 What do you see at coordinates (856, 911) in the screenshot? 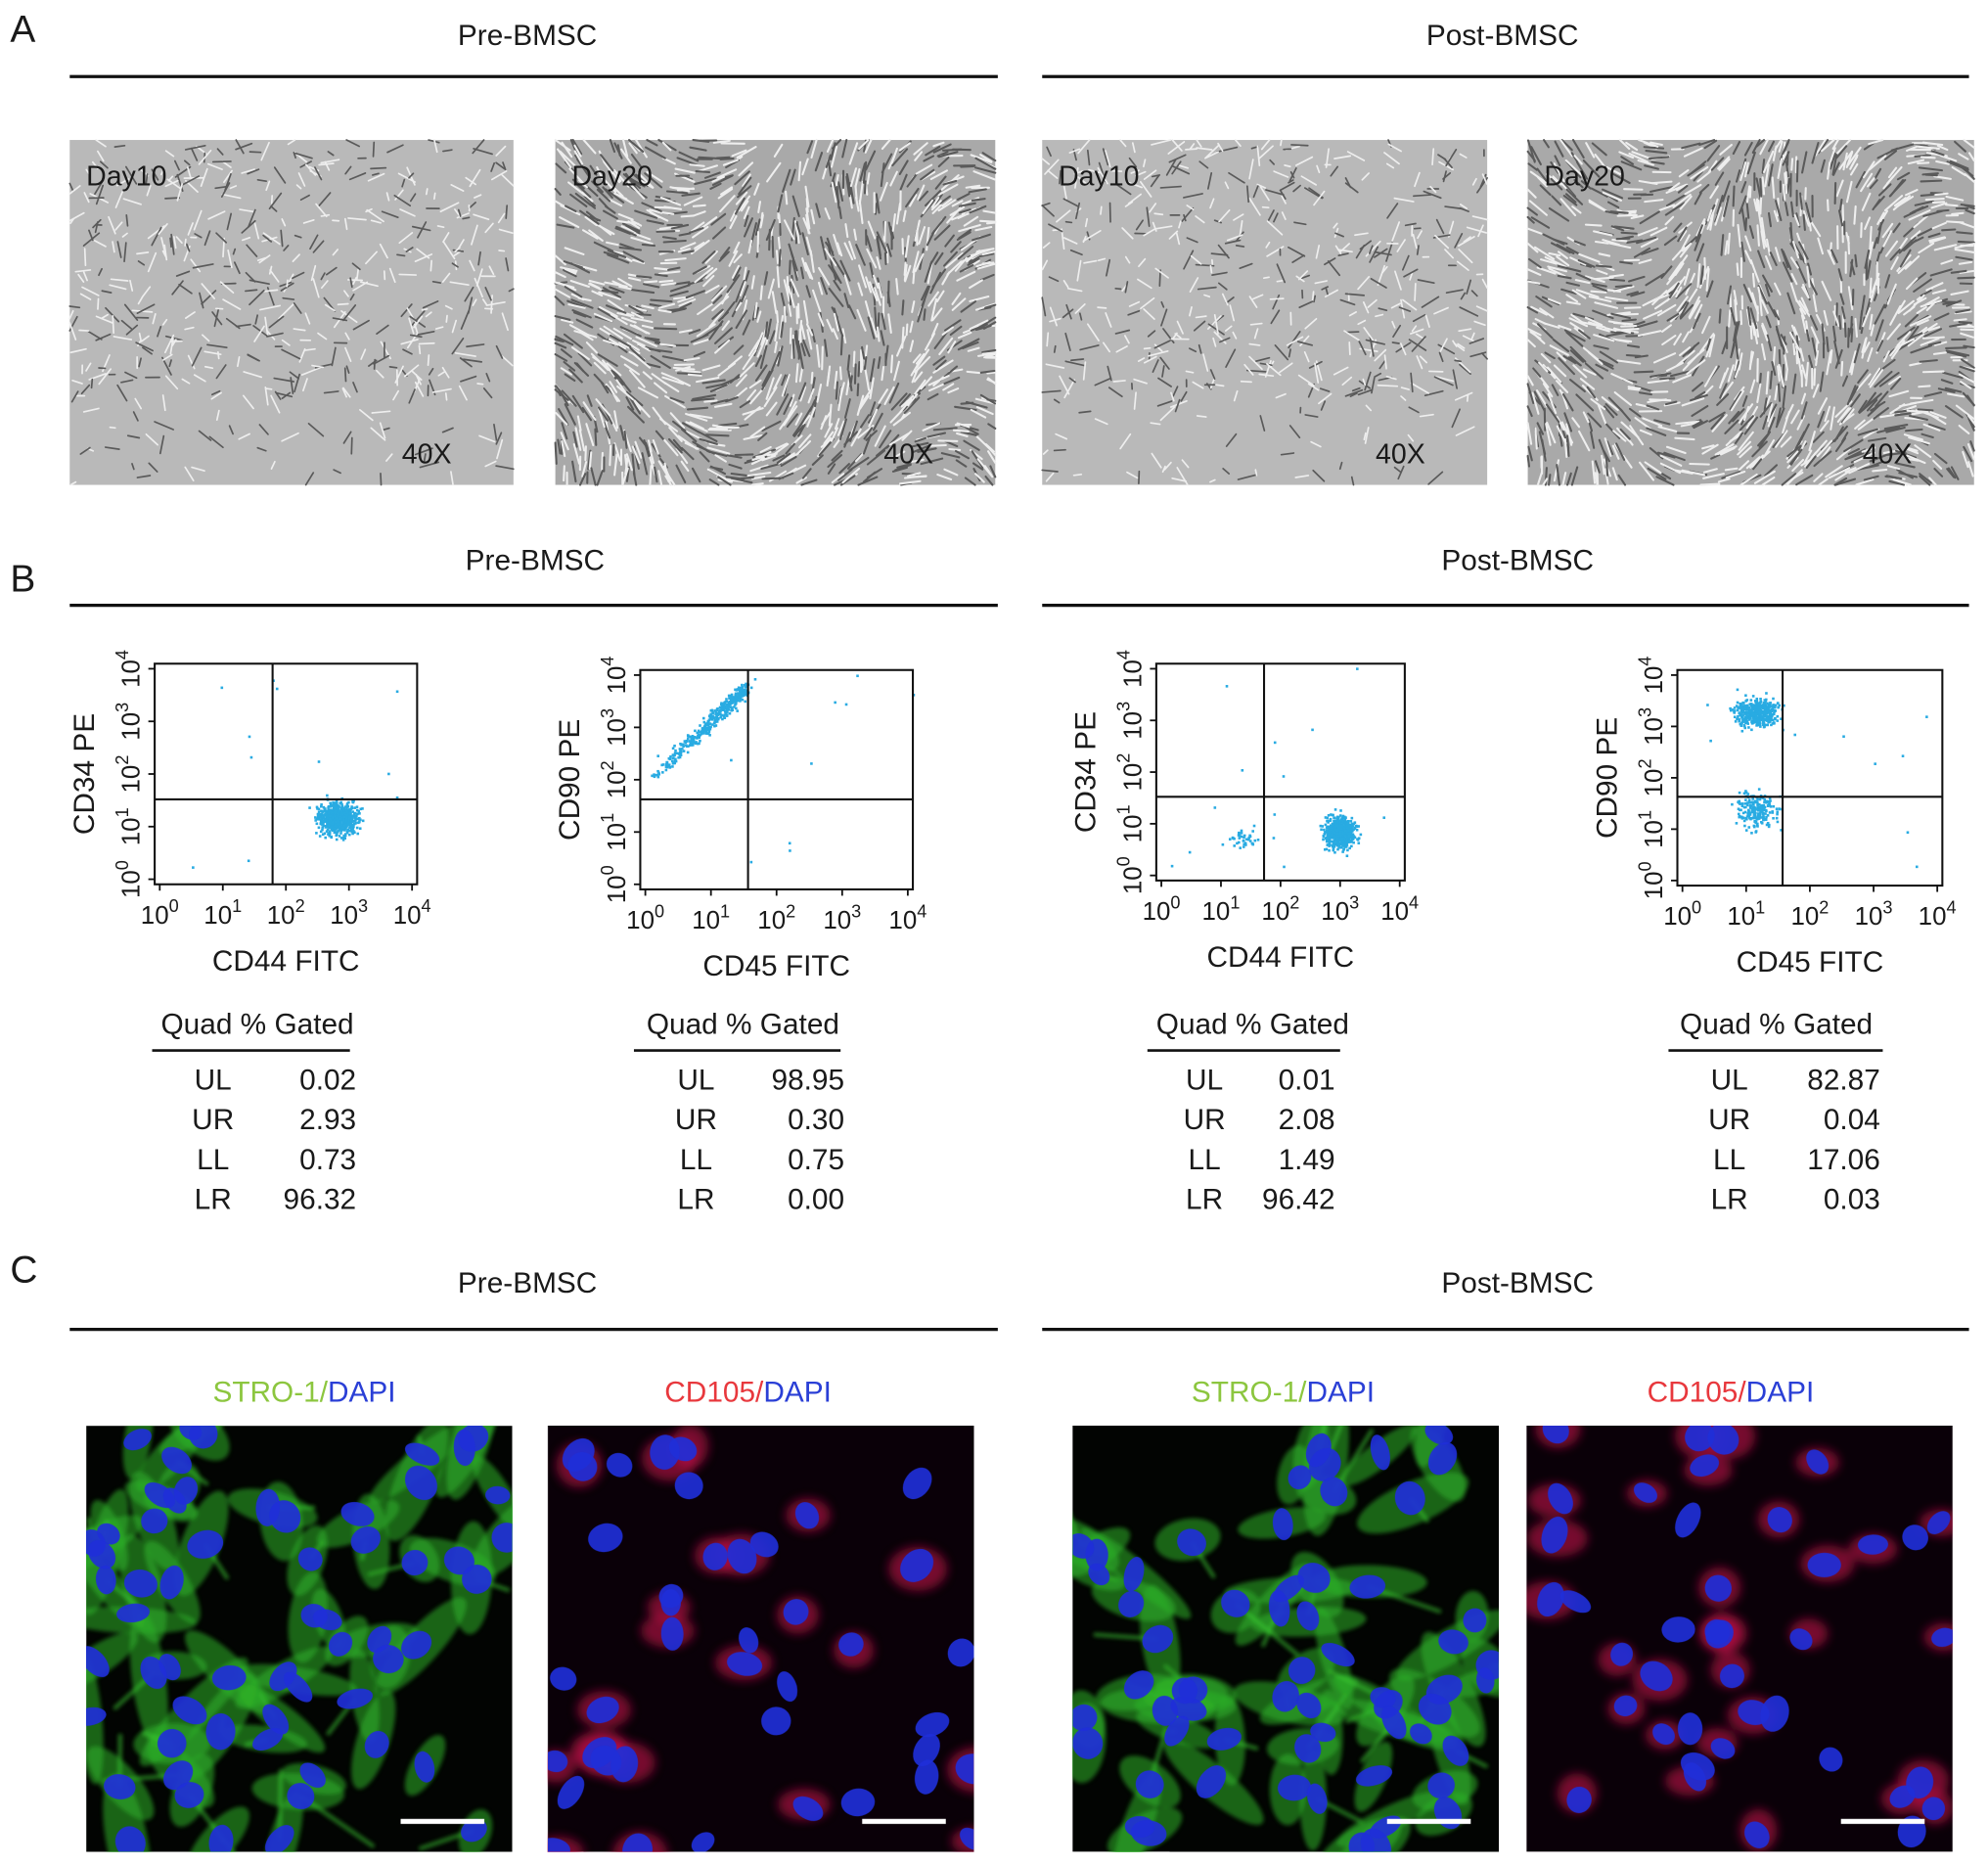
I see `x-tick-label-exp: 3` at bounding box center [856, 911].